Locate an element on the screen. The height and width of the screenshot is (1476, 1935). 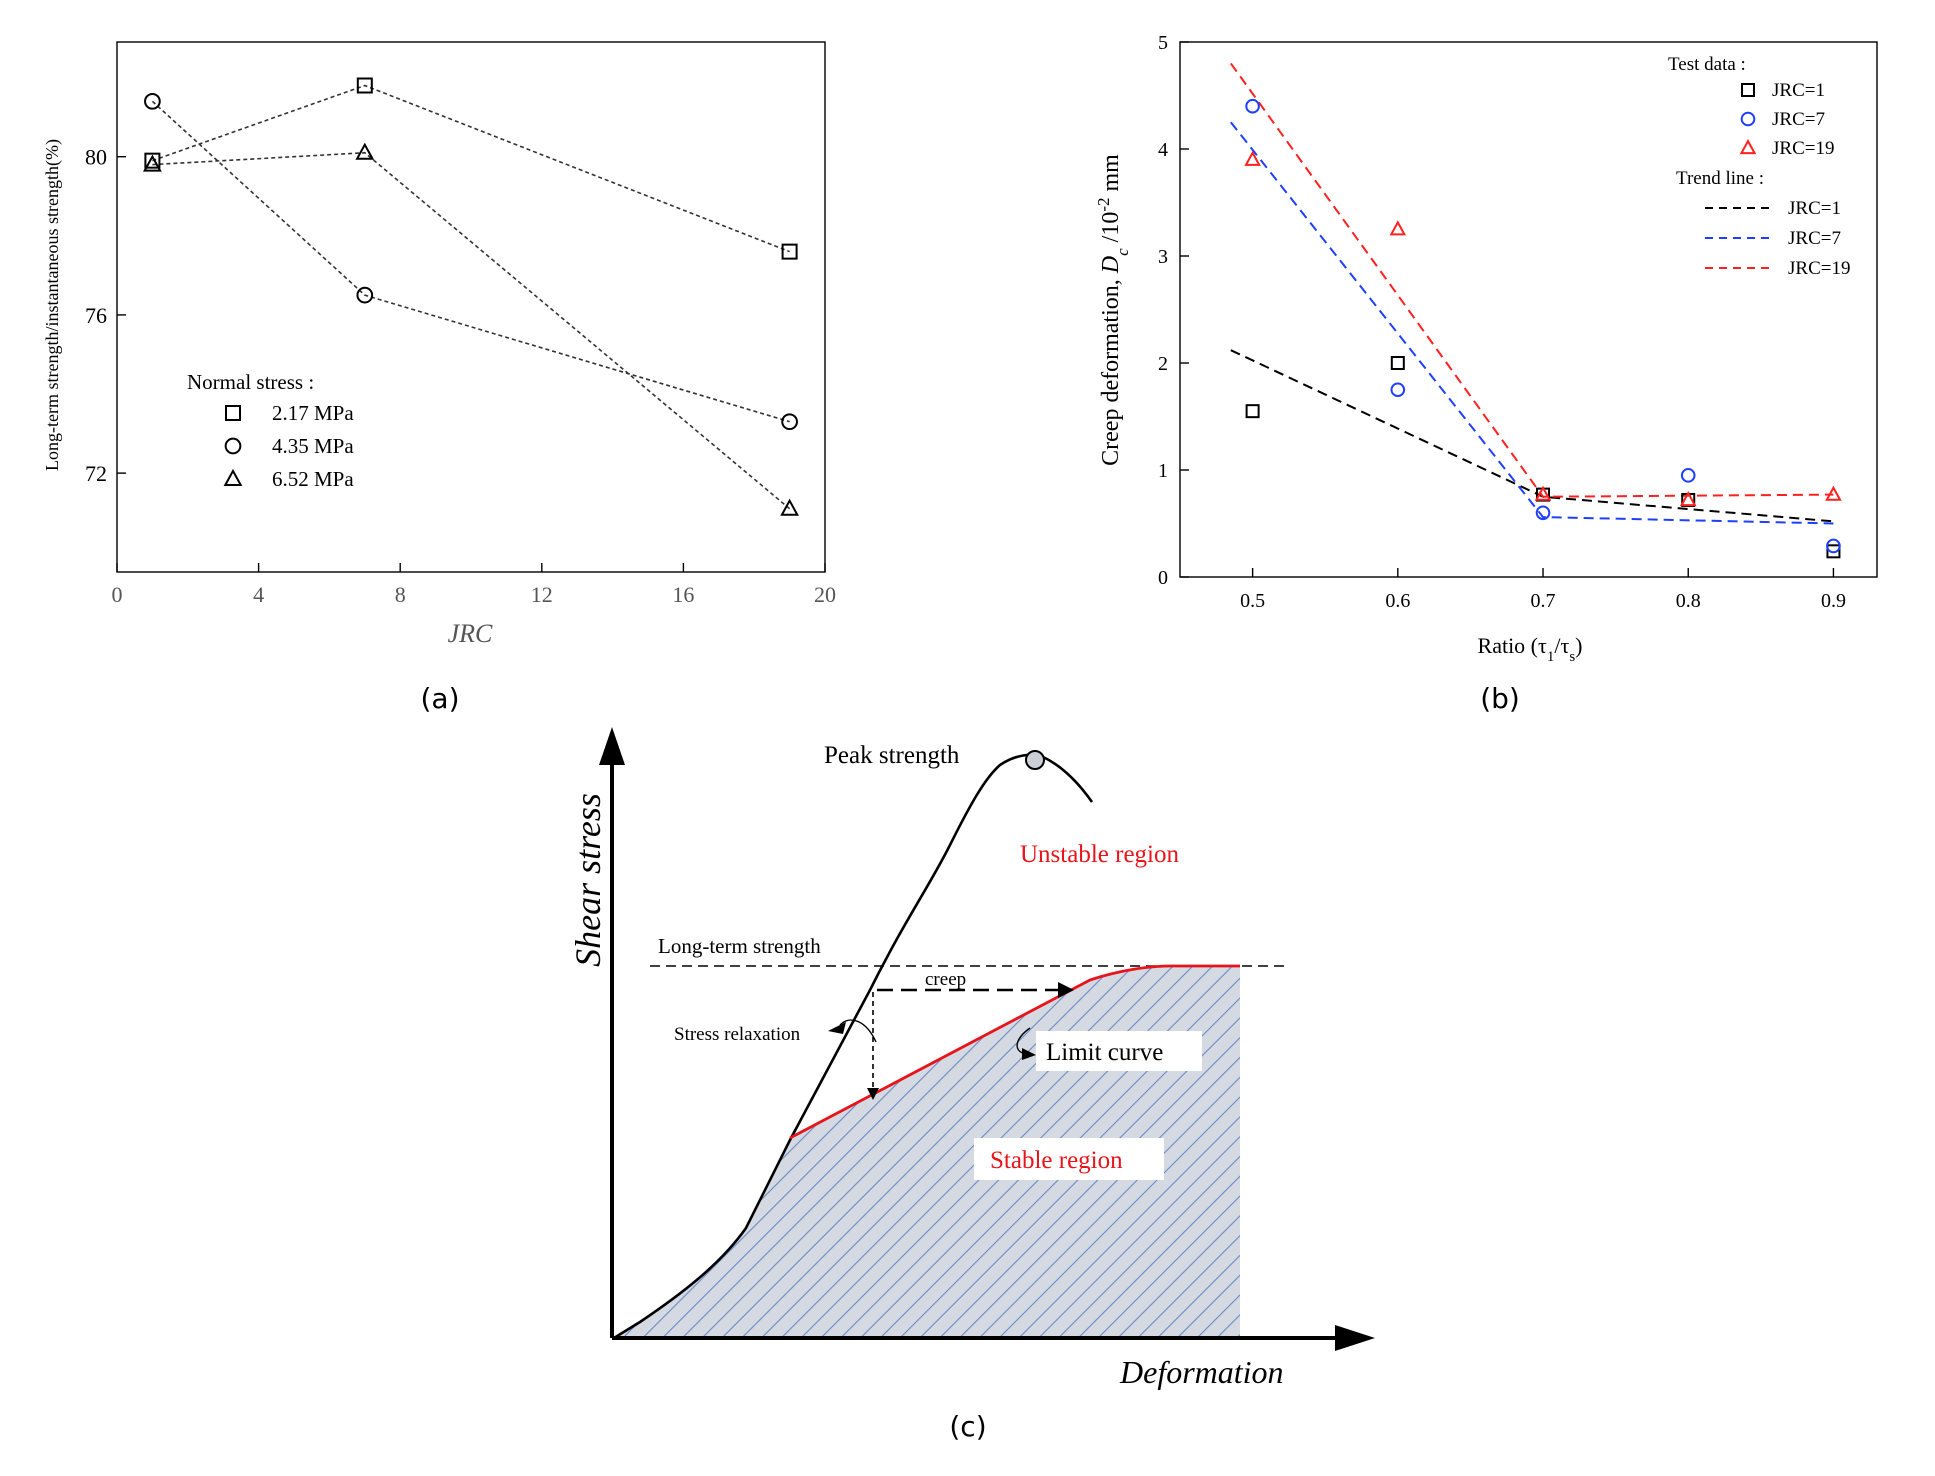
shear-stress-axis-arrowhead is located at coordinates (612, 746).